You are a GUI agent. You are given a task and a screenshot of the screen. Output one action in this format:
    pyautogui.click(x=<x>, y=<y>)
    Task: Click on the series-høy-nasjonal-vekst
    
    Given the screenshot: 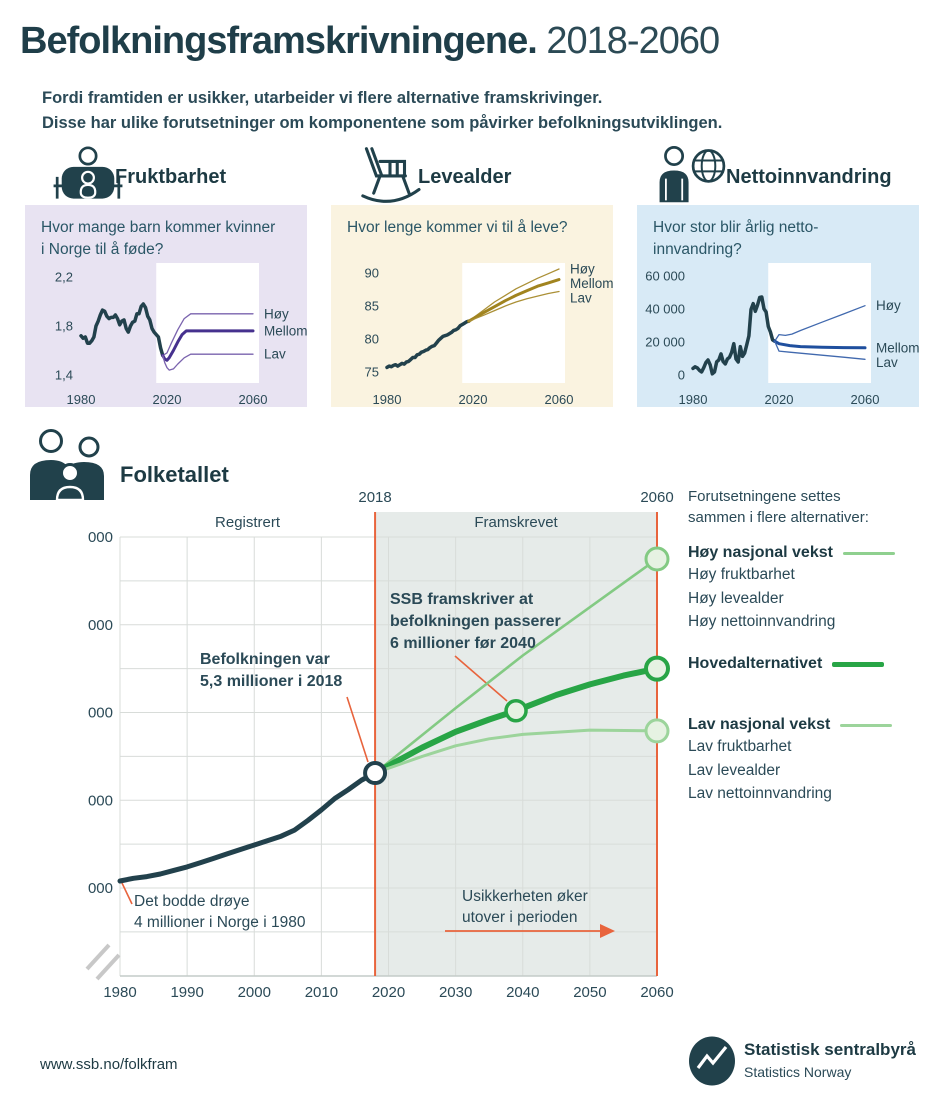 What is the action you would take?
    pyautogui.click(x=516, y=666)
    